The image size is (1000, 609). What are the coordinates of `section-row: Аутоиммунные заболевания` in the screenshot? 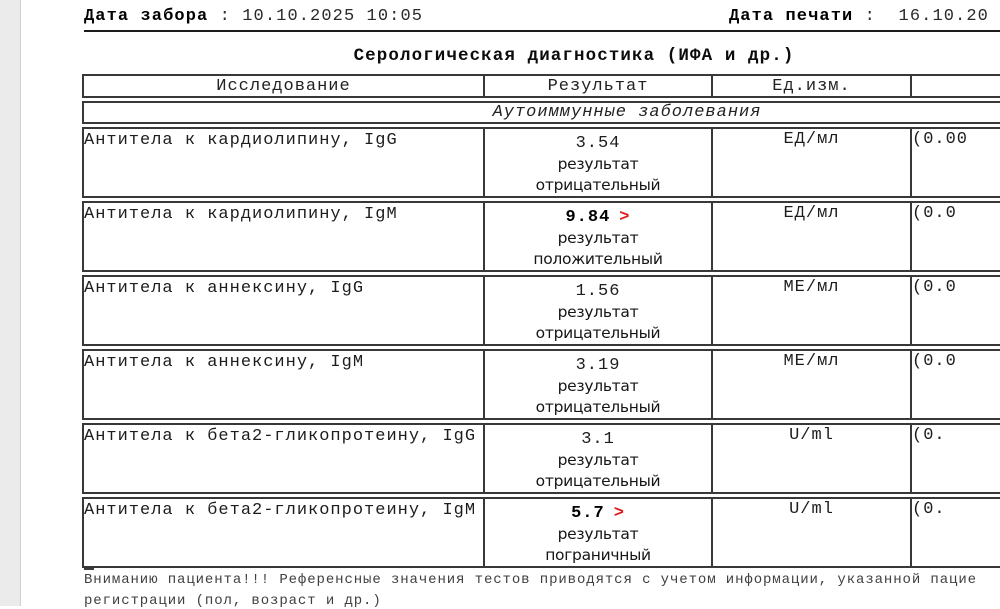 It's located at (541, 112).